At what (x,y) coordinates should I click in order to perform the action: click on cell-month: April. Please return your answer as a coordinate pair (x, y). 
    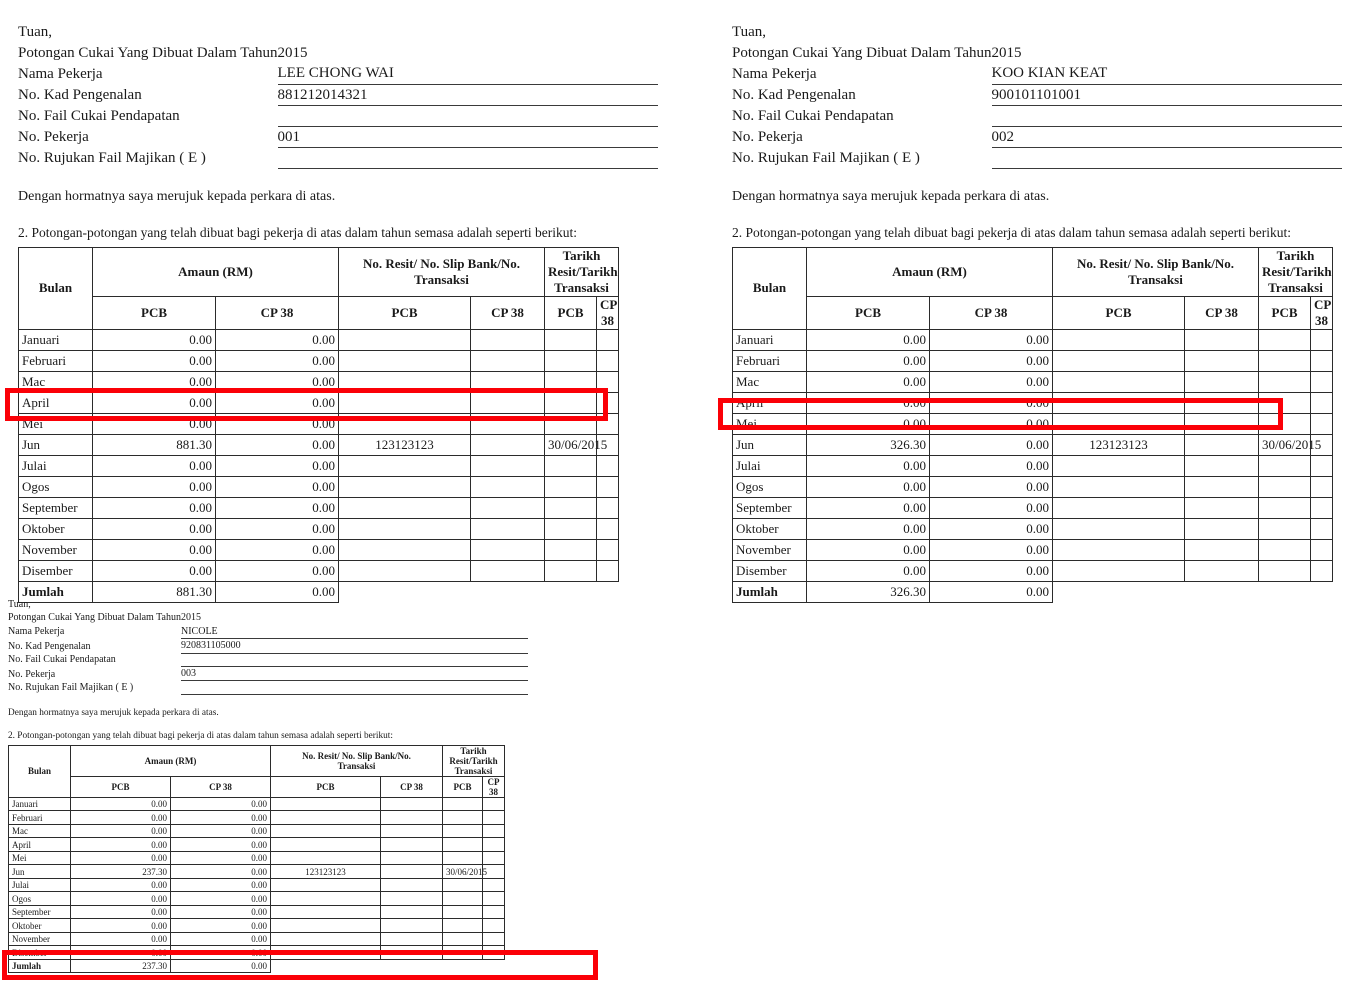
    Looking at the image, I should click on (39, 844).